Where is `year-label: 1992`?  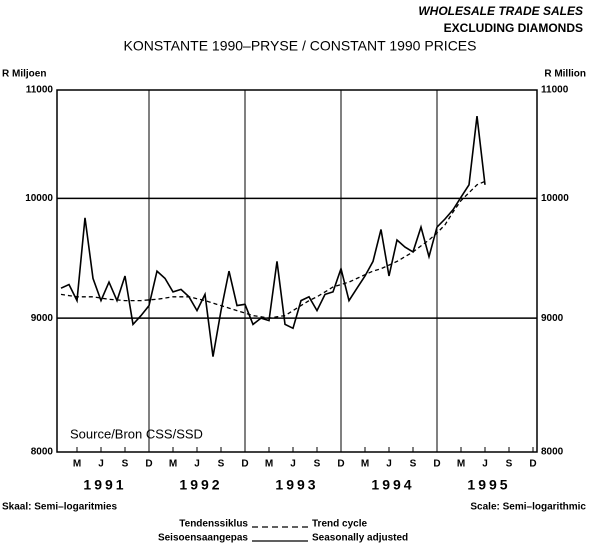 year-label: 1992 is located at coordinates (200, 485).